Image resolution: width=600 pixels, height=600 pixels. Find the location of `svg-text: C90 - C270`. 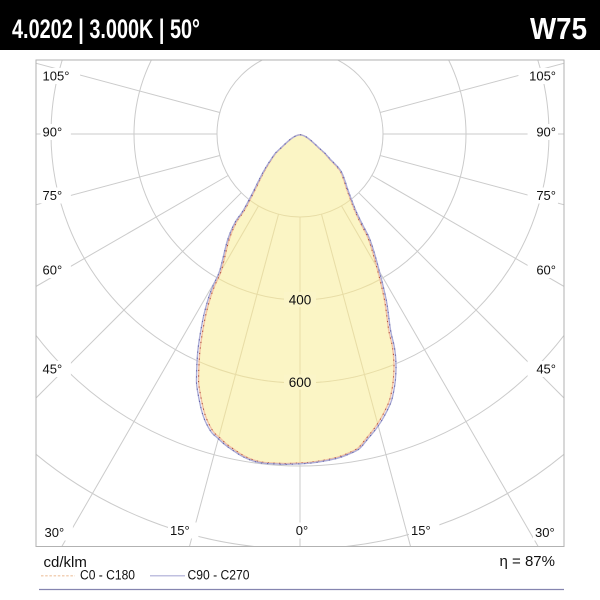

svg-text: C90 - C270 is located at coordinates (219, 575).